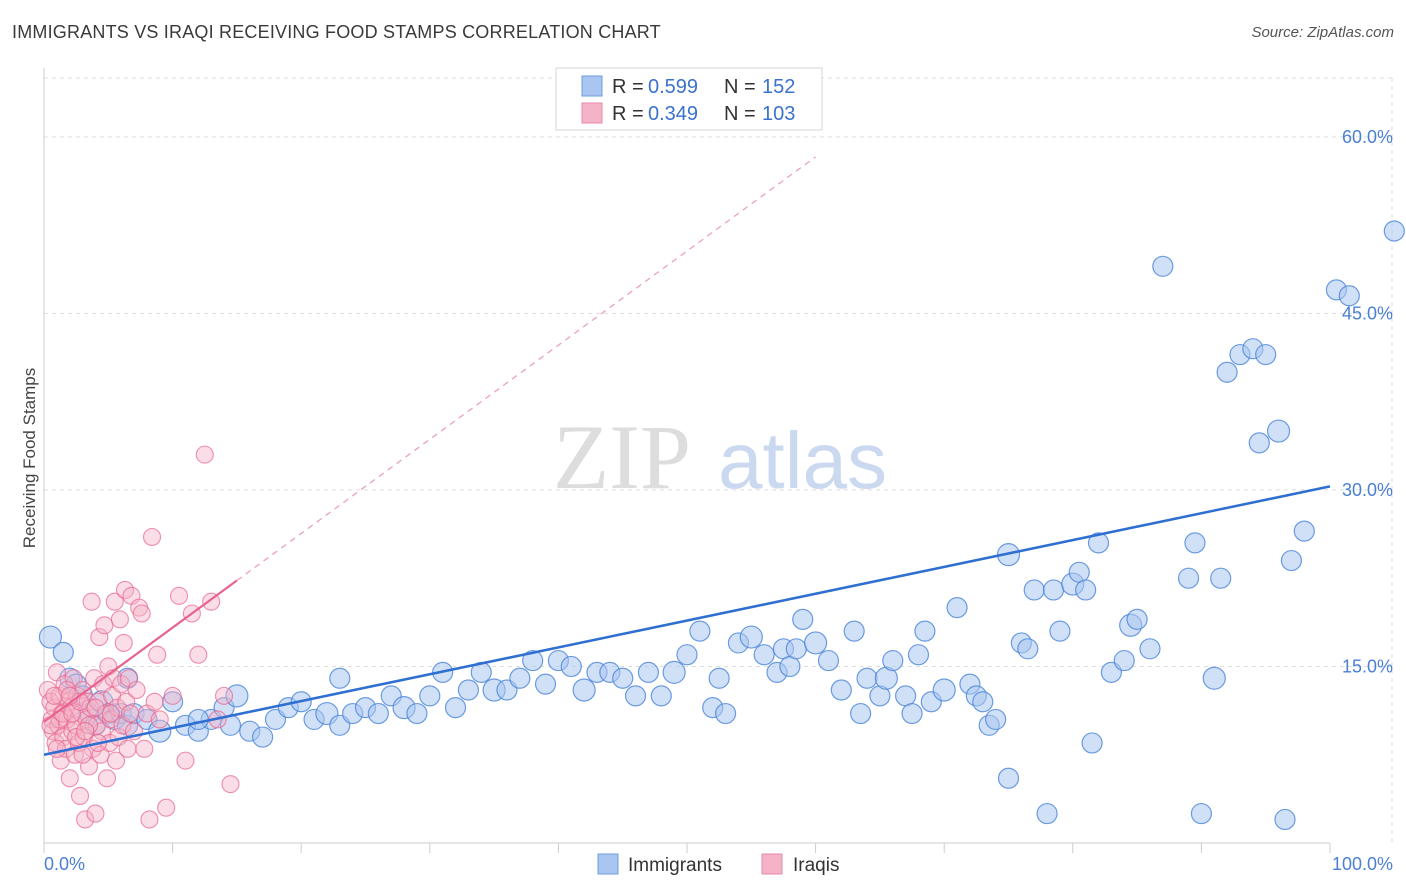  What do you see at coordinates (592, 113) in the screenshot?
I see `legend-swatch-iraqis` at bounding box center [592, 113].